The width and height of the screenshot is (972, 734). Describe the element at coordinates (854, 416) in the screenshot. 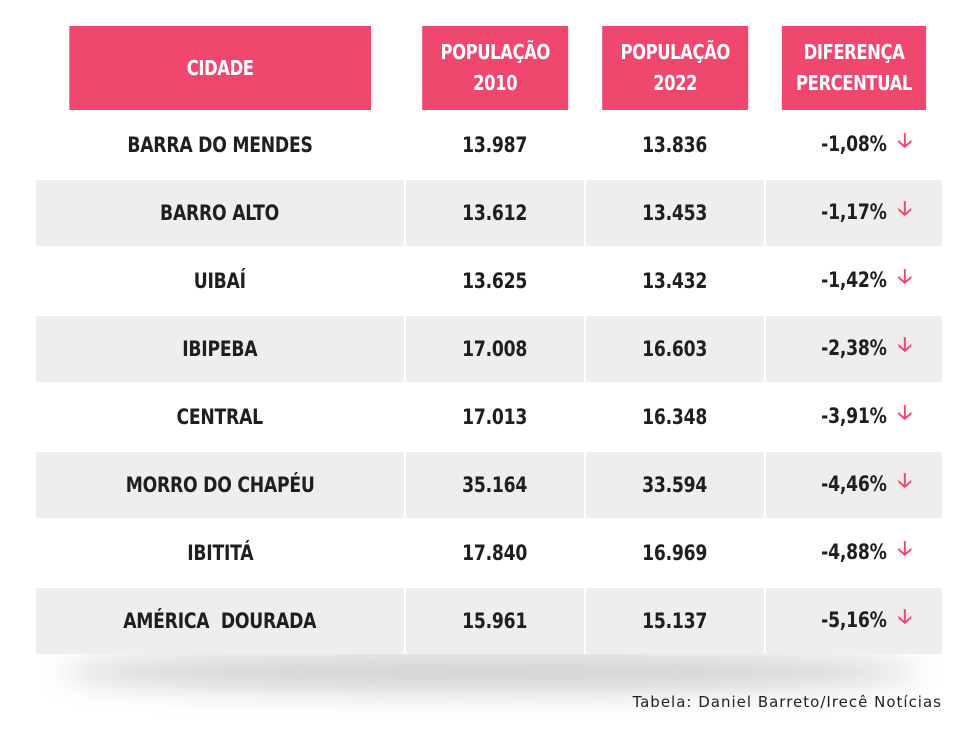

I see `diff-cell: -3,91% 🡣` at that location.